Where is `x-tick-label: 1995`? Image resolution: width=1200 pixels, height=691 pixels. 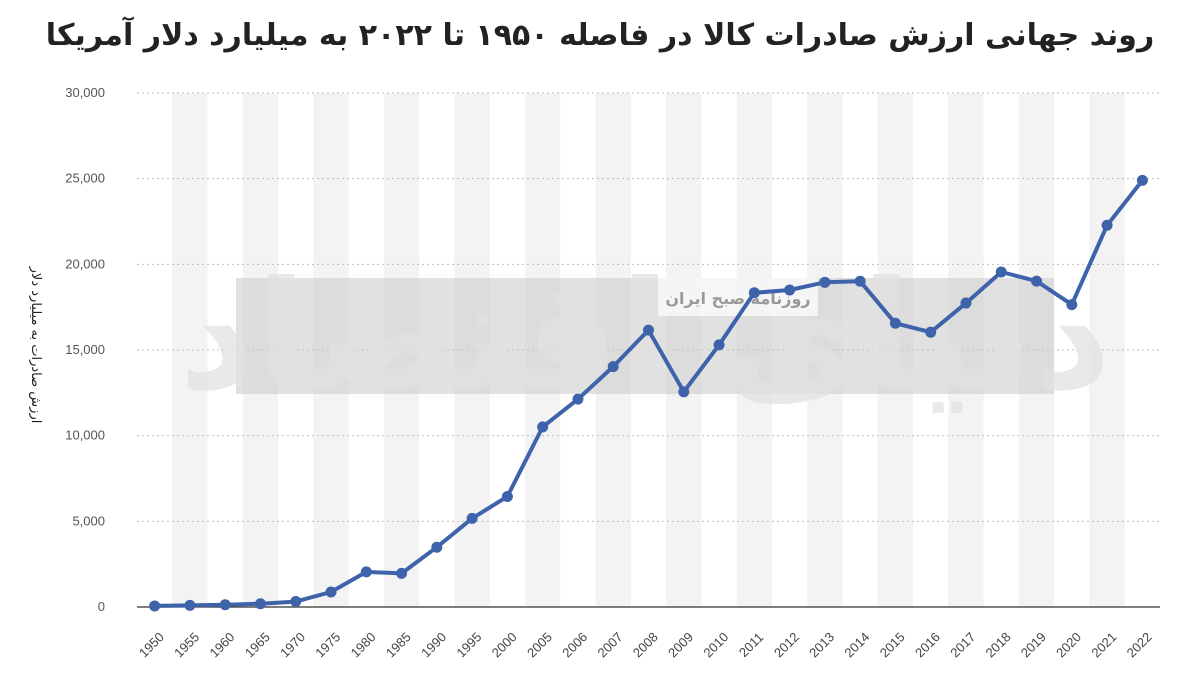
x-tick-label: 1995 is located at coordinates (468, 644).